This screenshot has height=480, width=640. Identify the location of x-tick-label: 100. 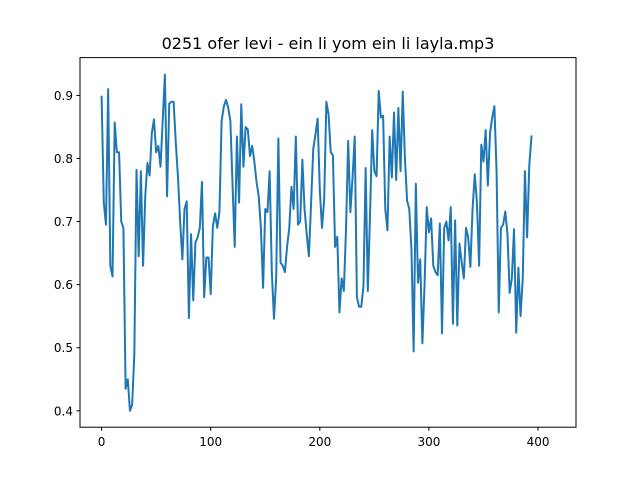
(210, 442).